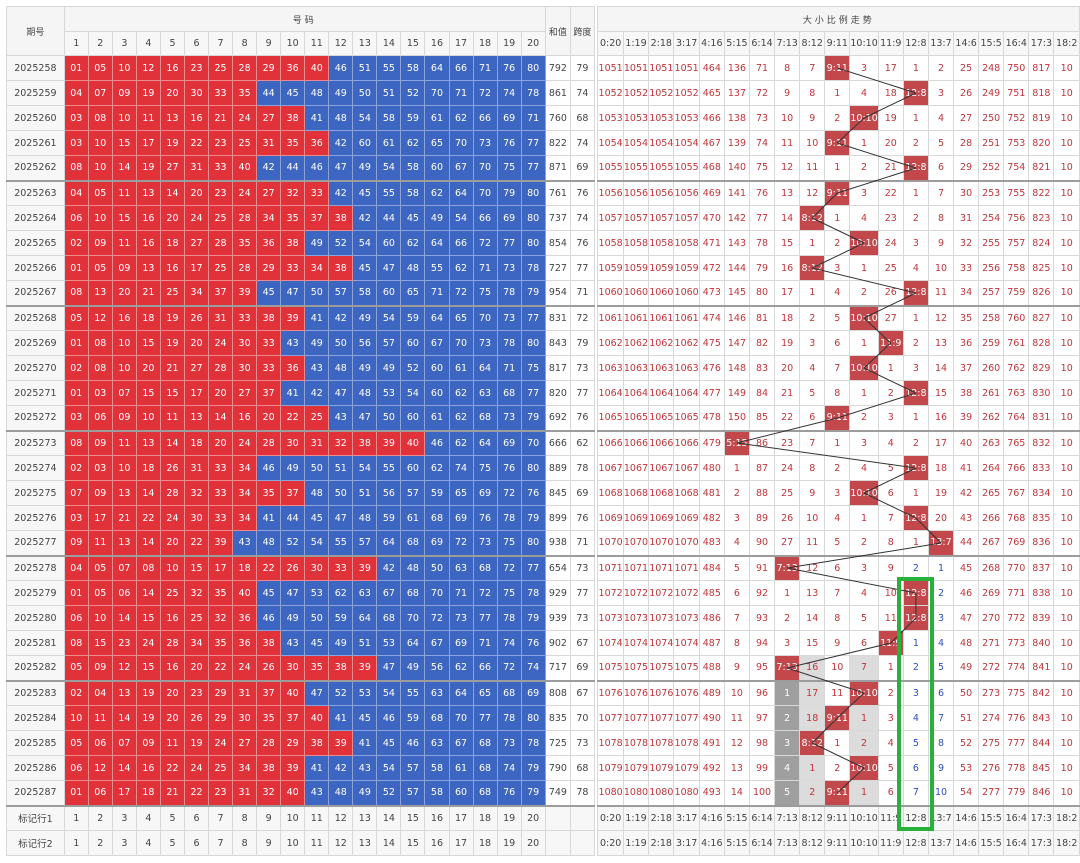  What do you see at coordinates (124, 317) in the screenshot?
I see `number-cell: 16` at bounding box center [124, 317].